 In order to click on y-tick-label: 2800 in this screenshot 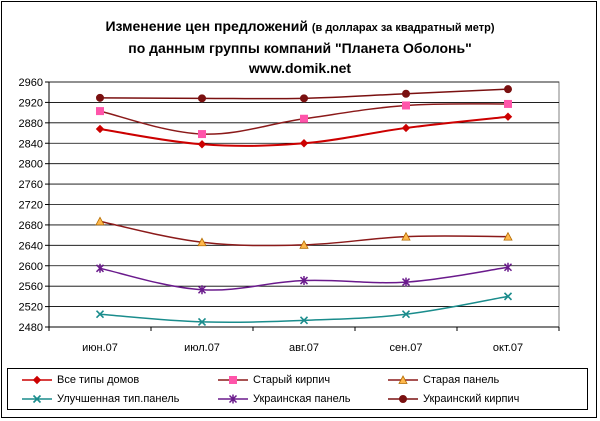, I will do `click(31, 165)`.